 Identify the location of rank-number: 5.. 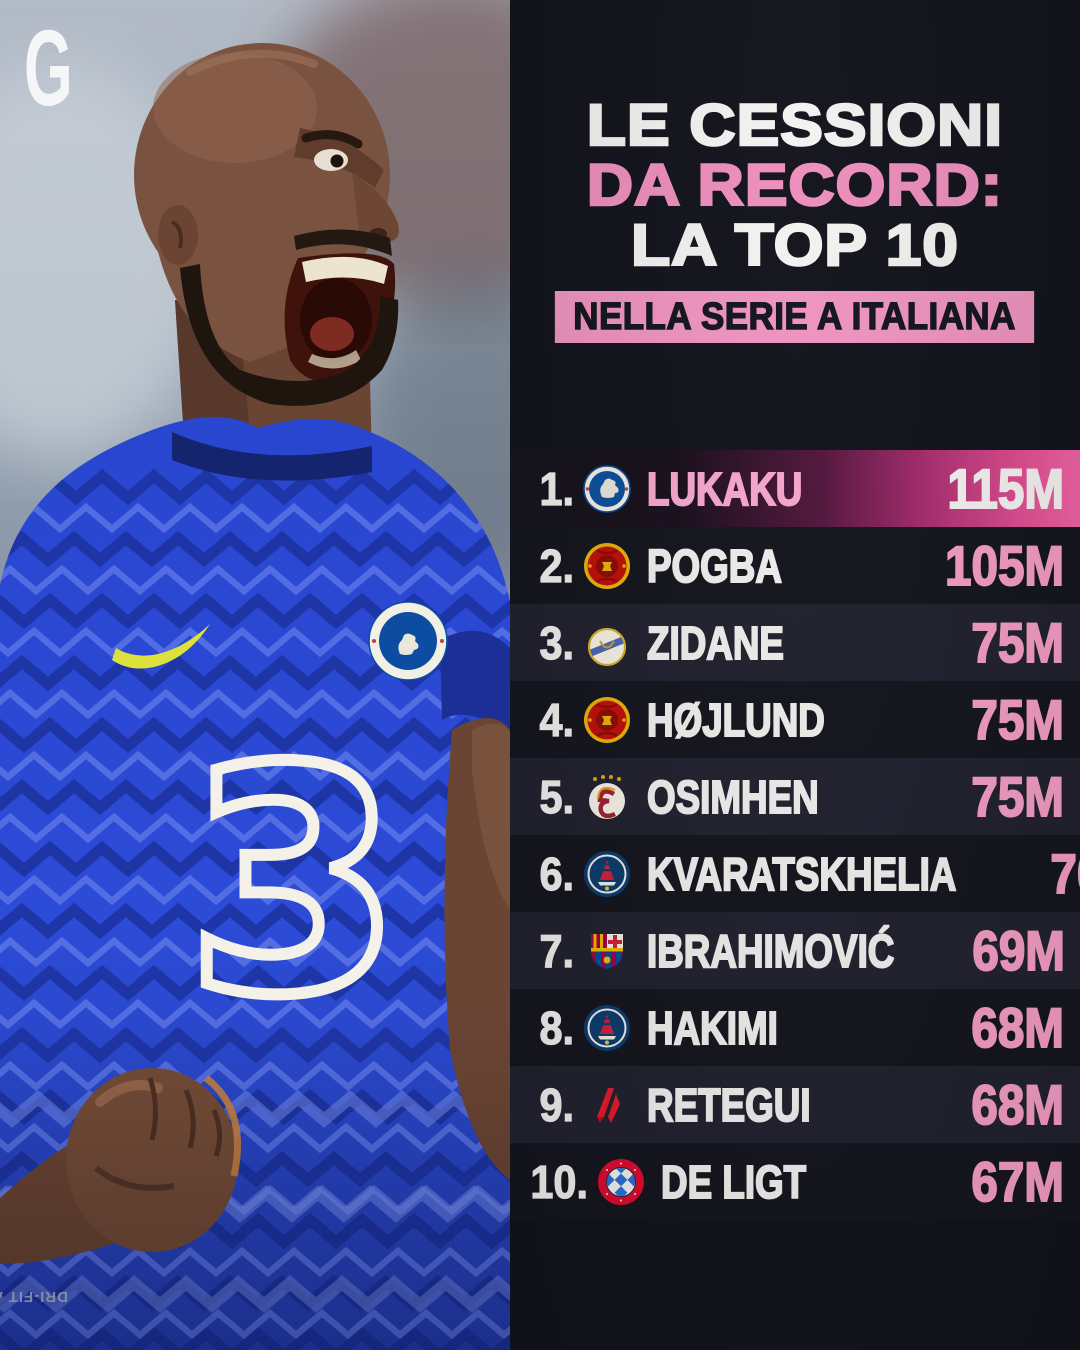
(557, 796).